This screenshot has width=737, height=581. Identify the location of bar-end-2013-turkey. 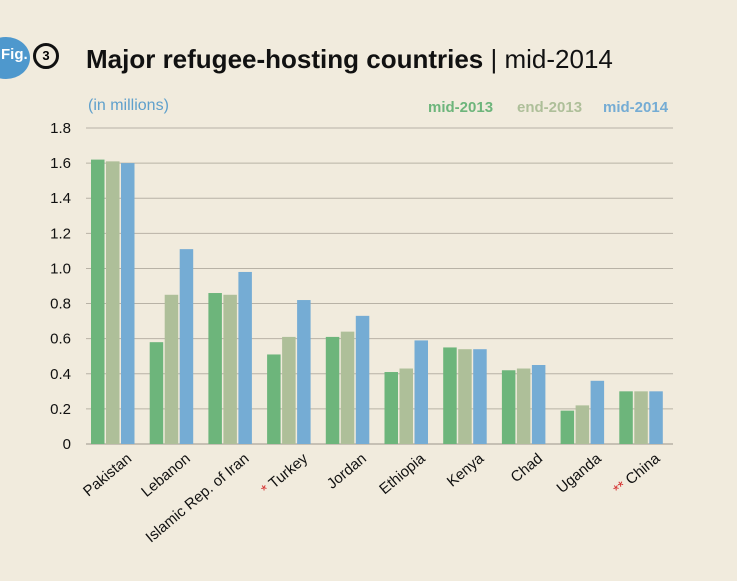
(289, 390).